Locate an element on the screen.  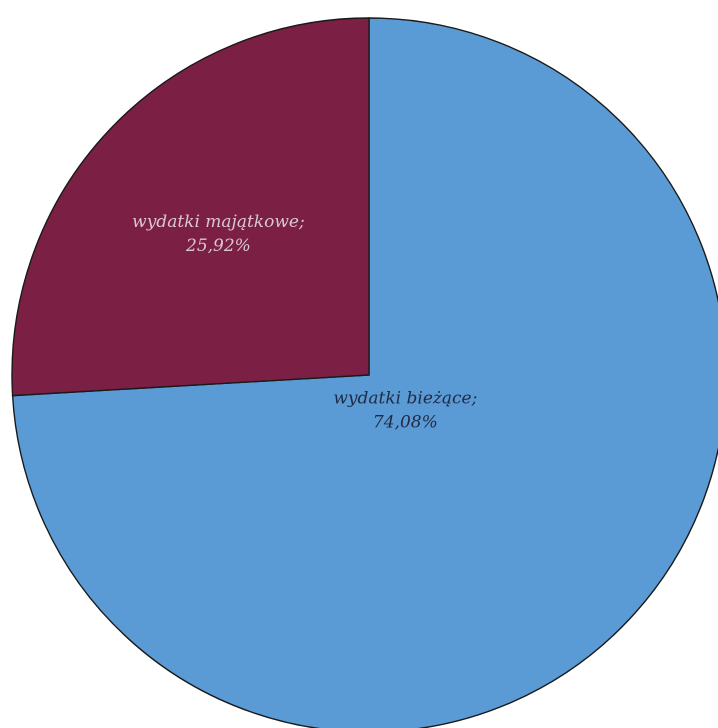
slice-label-value-1: 25,92% is located at coordinates (218, 246).